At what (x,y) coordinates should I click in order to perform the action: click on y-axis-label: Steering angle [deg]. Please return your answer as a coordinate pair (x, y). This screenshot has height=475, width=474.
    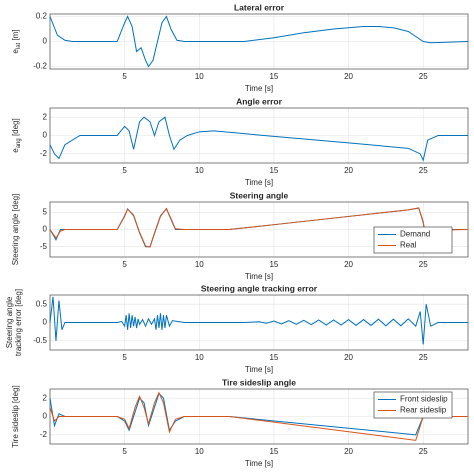
    Looking at the image, I should click on (15, 230).